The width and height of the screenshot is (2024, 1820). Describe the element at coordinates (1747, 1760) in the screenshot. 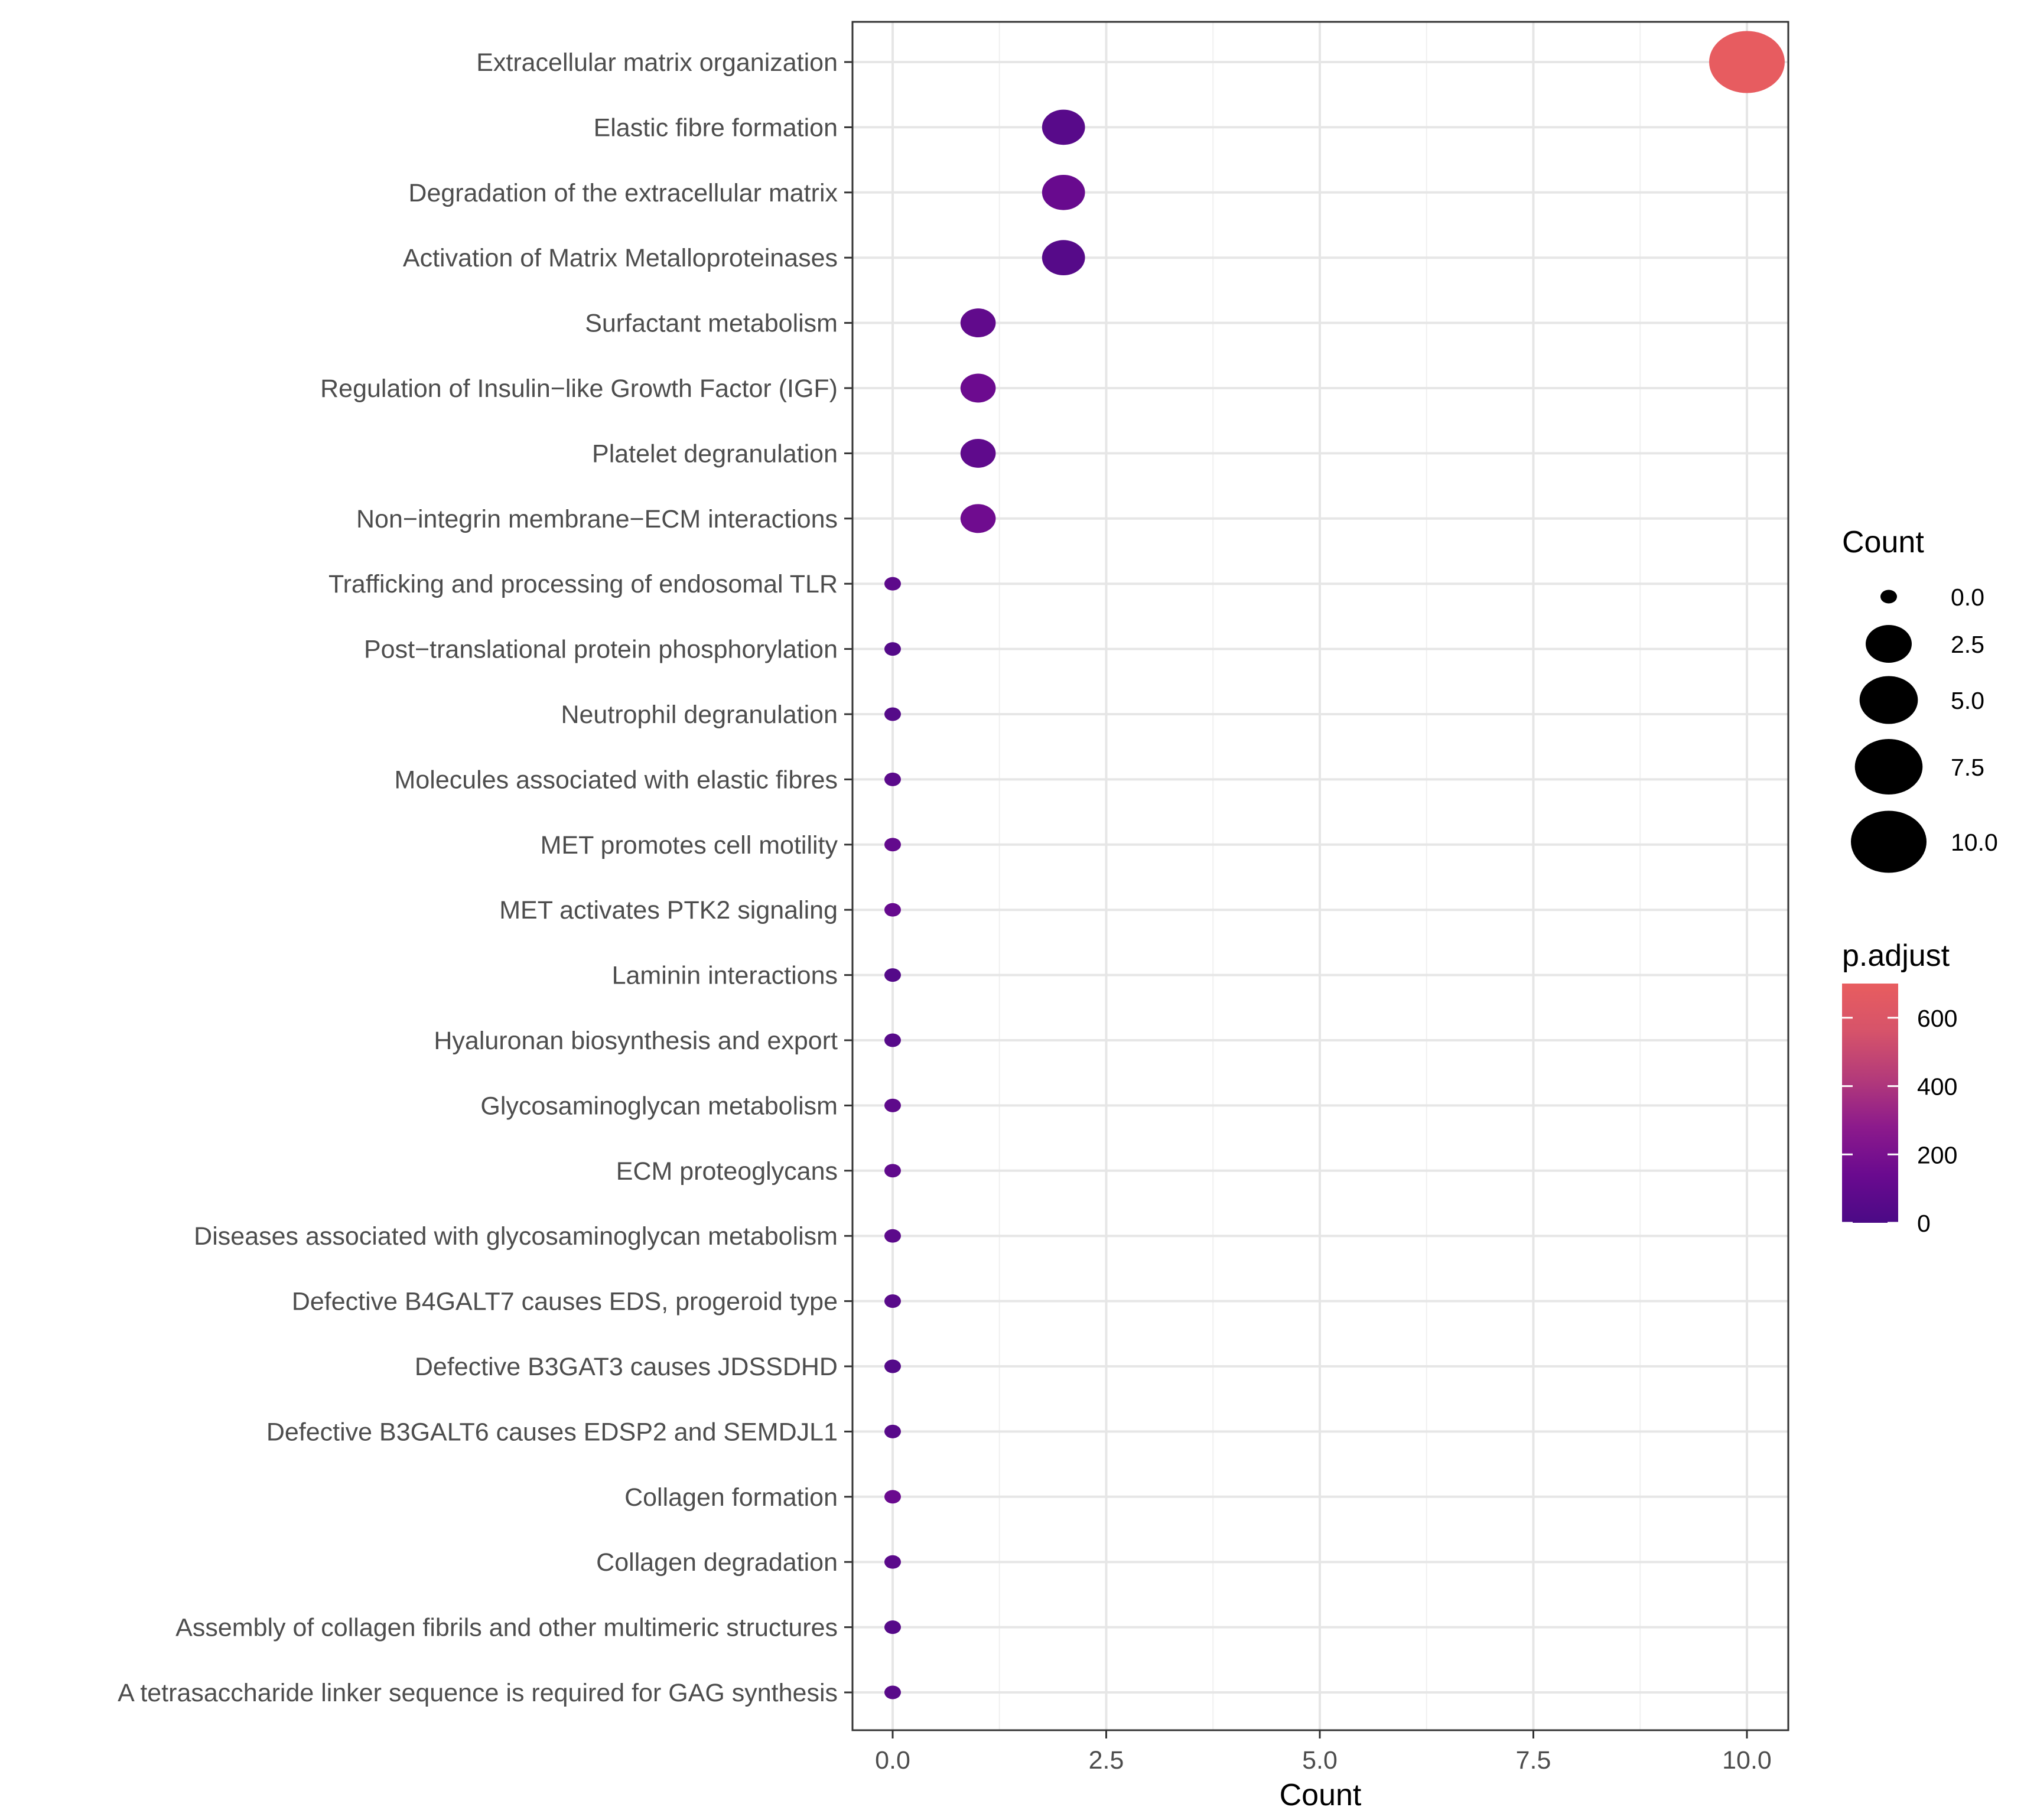

I see `x-axis-tick-label: 10.0` at that location.